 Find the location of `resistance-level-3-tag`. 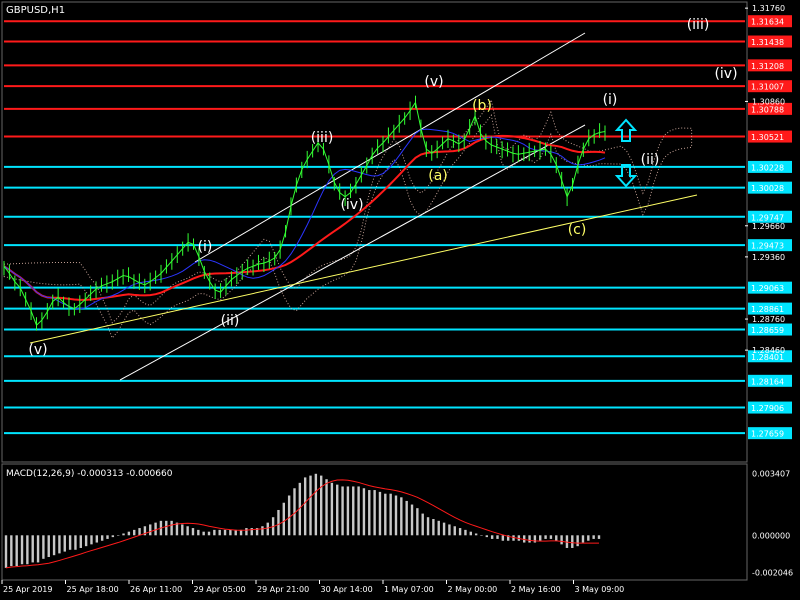

resistance-level-3-tag is located at coordinates (770, 86).